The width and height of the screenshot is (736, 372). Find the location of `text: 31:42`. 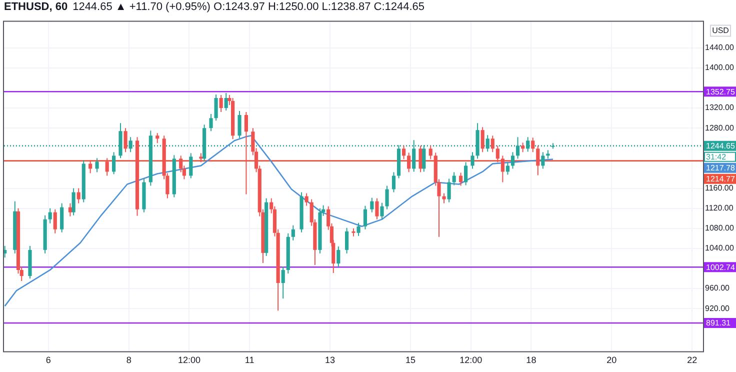

text: 31:42 is located at coordinates (716, 157).